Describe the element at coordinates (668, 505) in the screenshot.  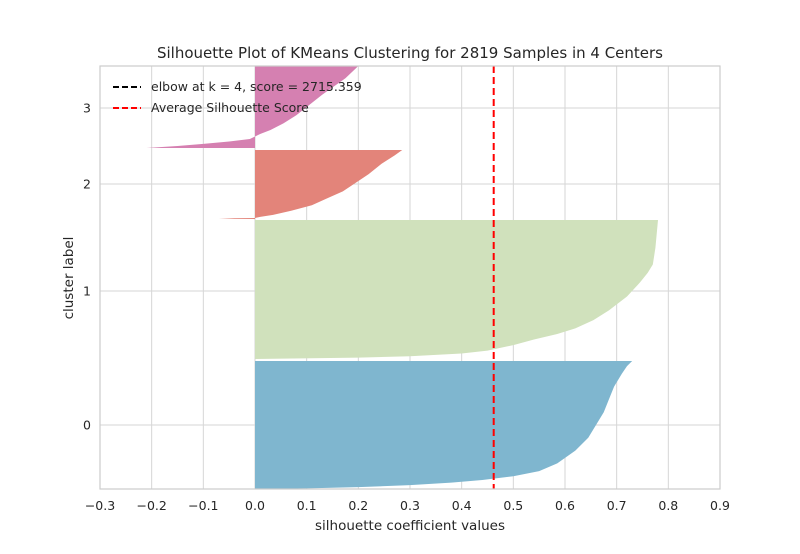
I see `x-tick-label: 0.8` at that location.